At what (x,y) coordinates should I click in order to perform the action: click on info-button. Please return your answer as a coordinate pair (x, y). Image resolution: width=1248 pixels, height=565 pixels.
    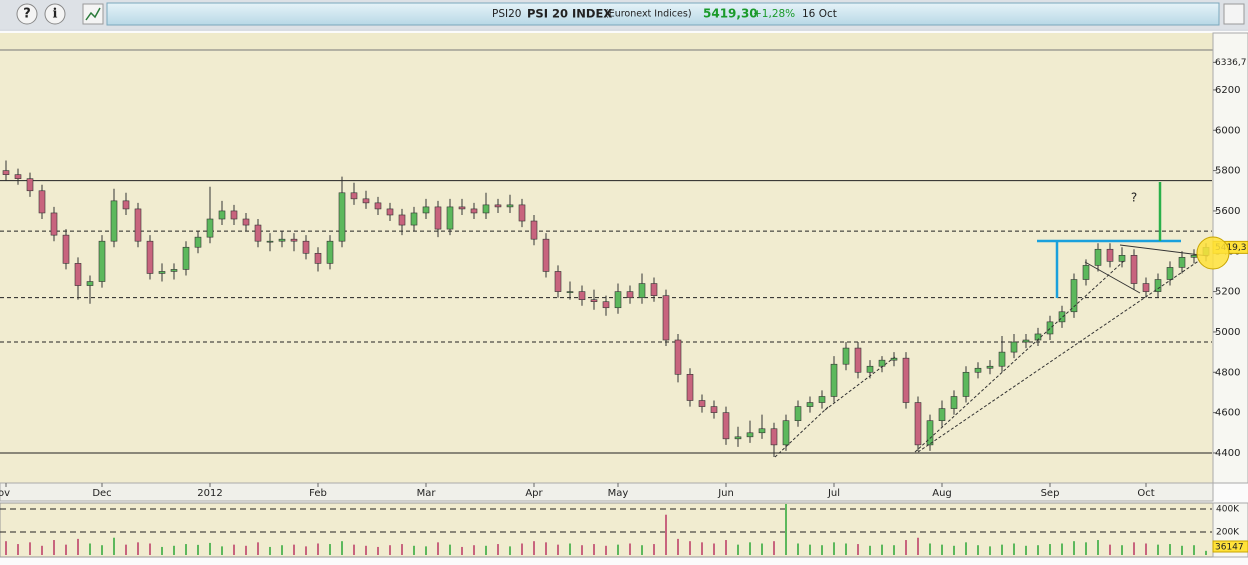
    Looking at the image, I should click on (55, 14).